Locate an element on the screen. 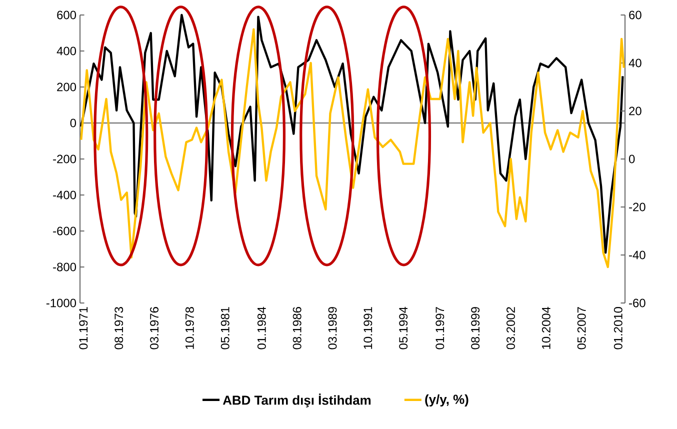 The image size is (677, 429). y2-tick-label: 0 is located at coordinates (631, 159).